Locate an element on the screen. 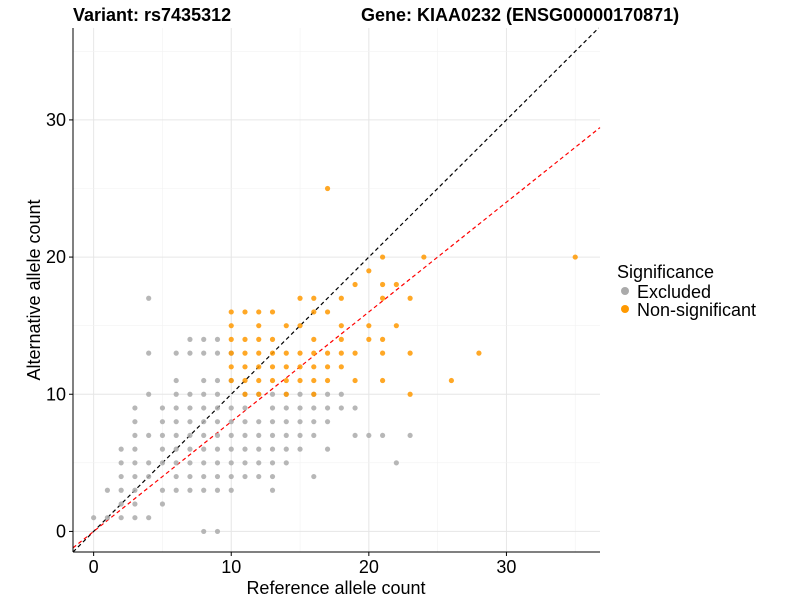 This screenshot has width=800, height=600. x-tick-label: 30 is located at coordinates (506, 567).